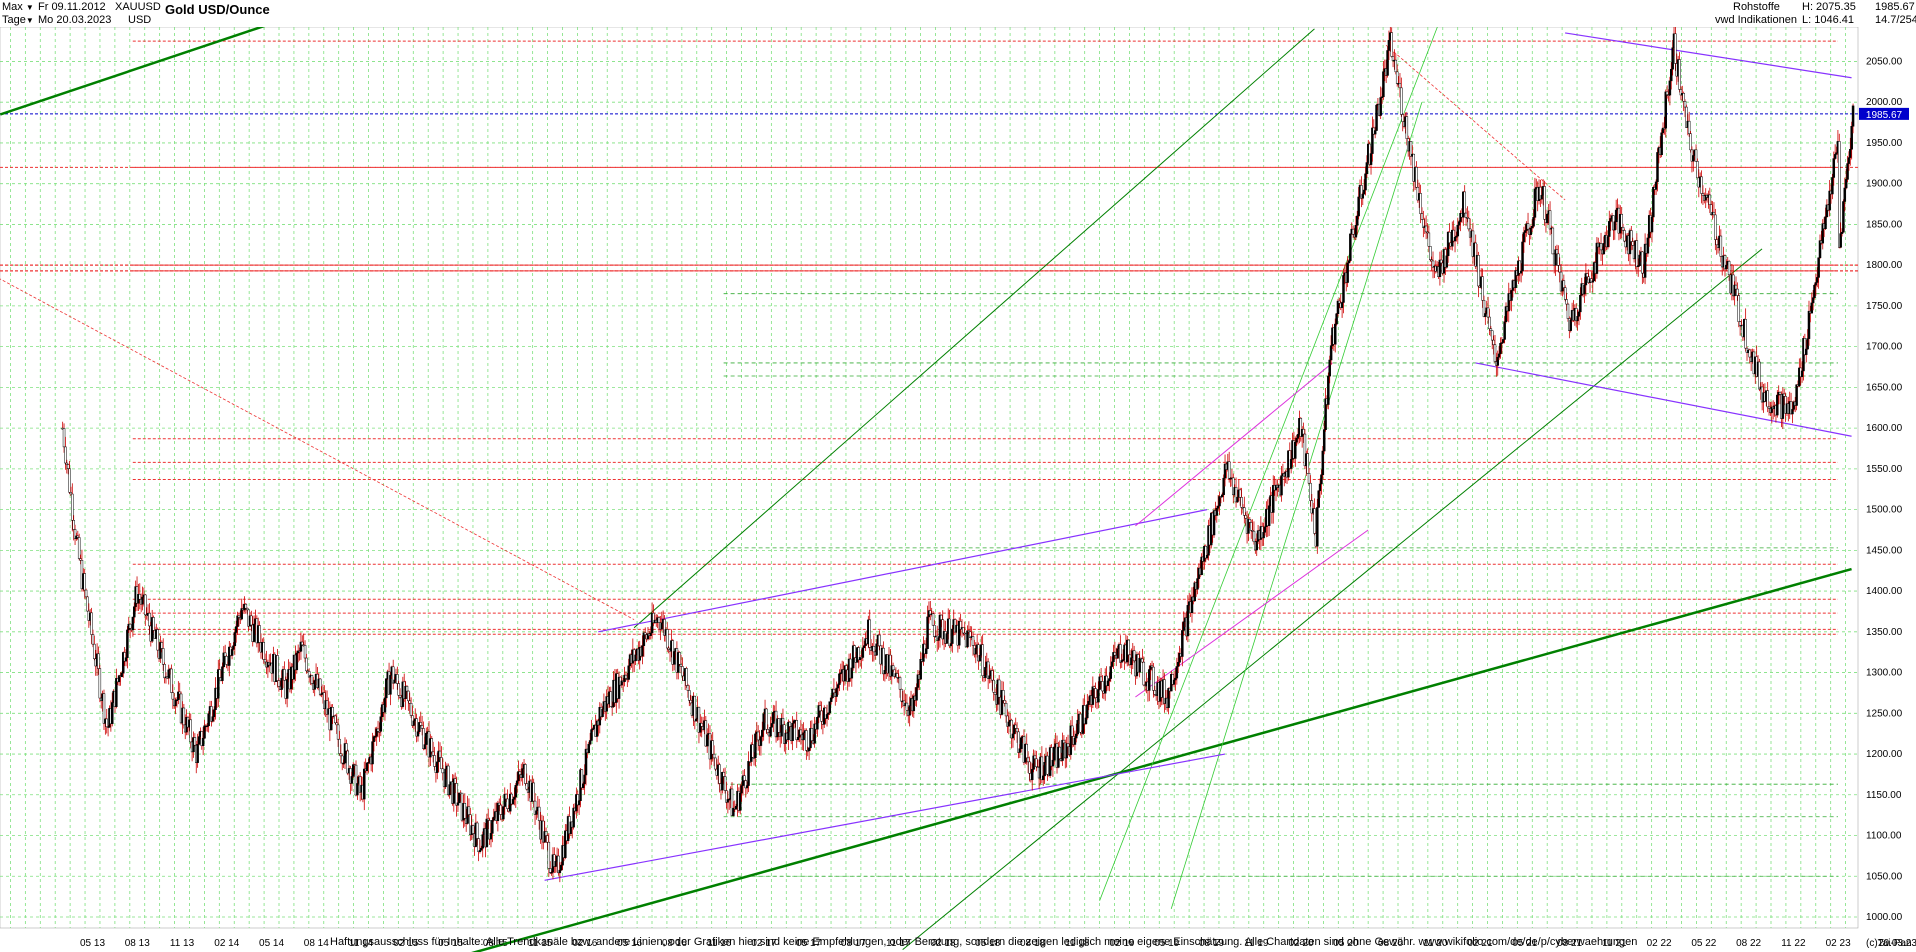  I want to click on x-tick-label: 08 13, so click(137, 943).